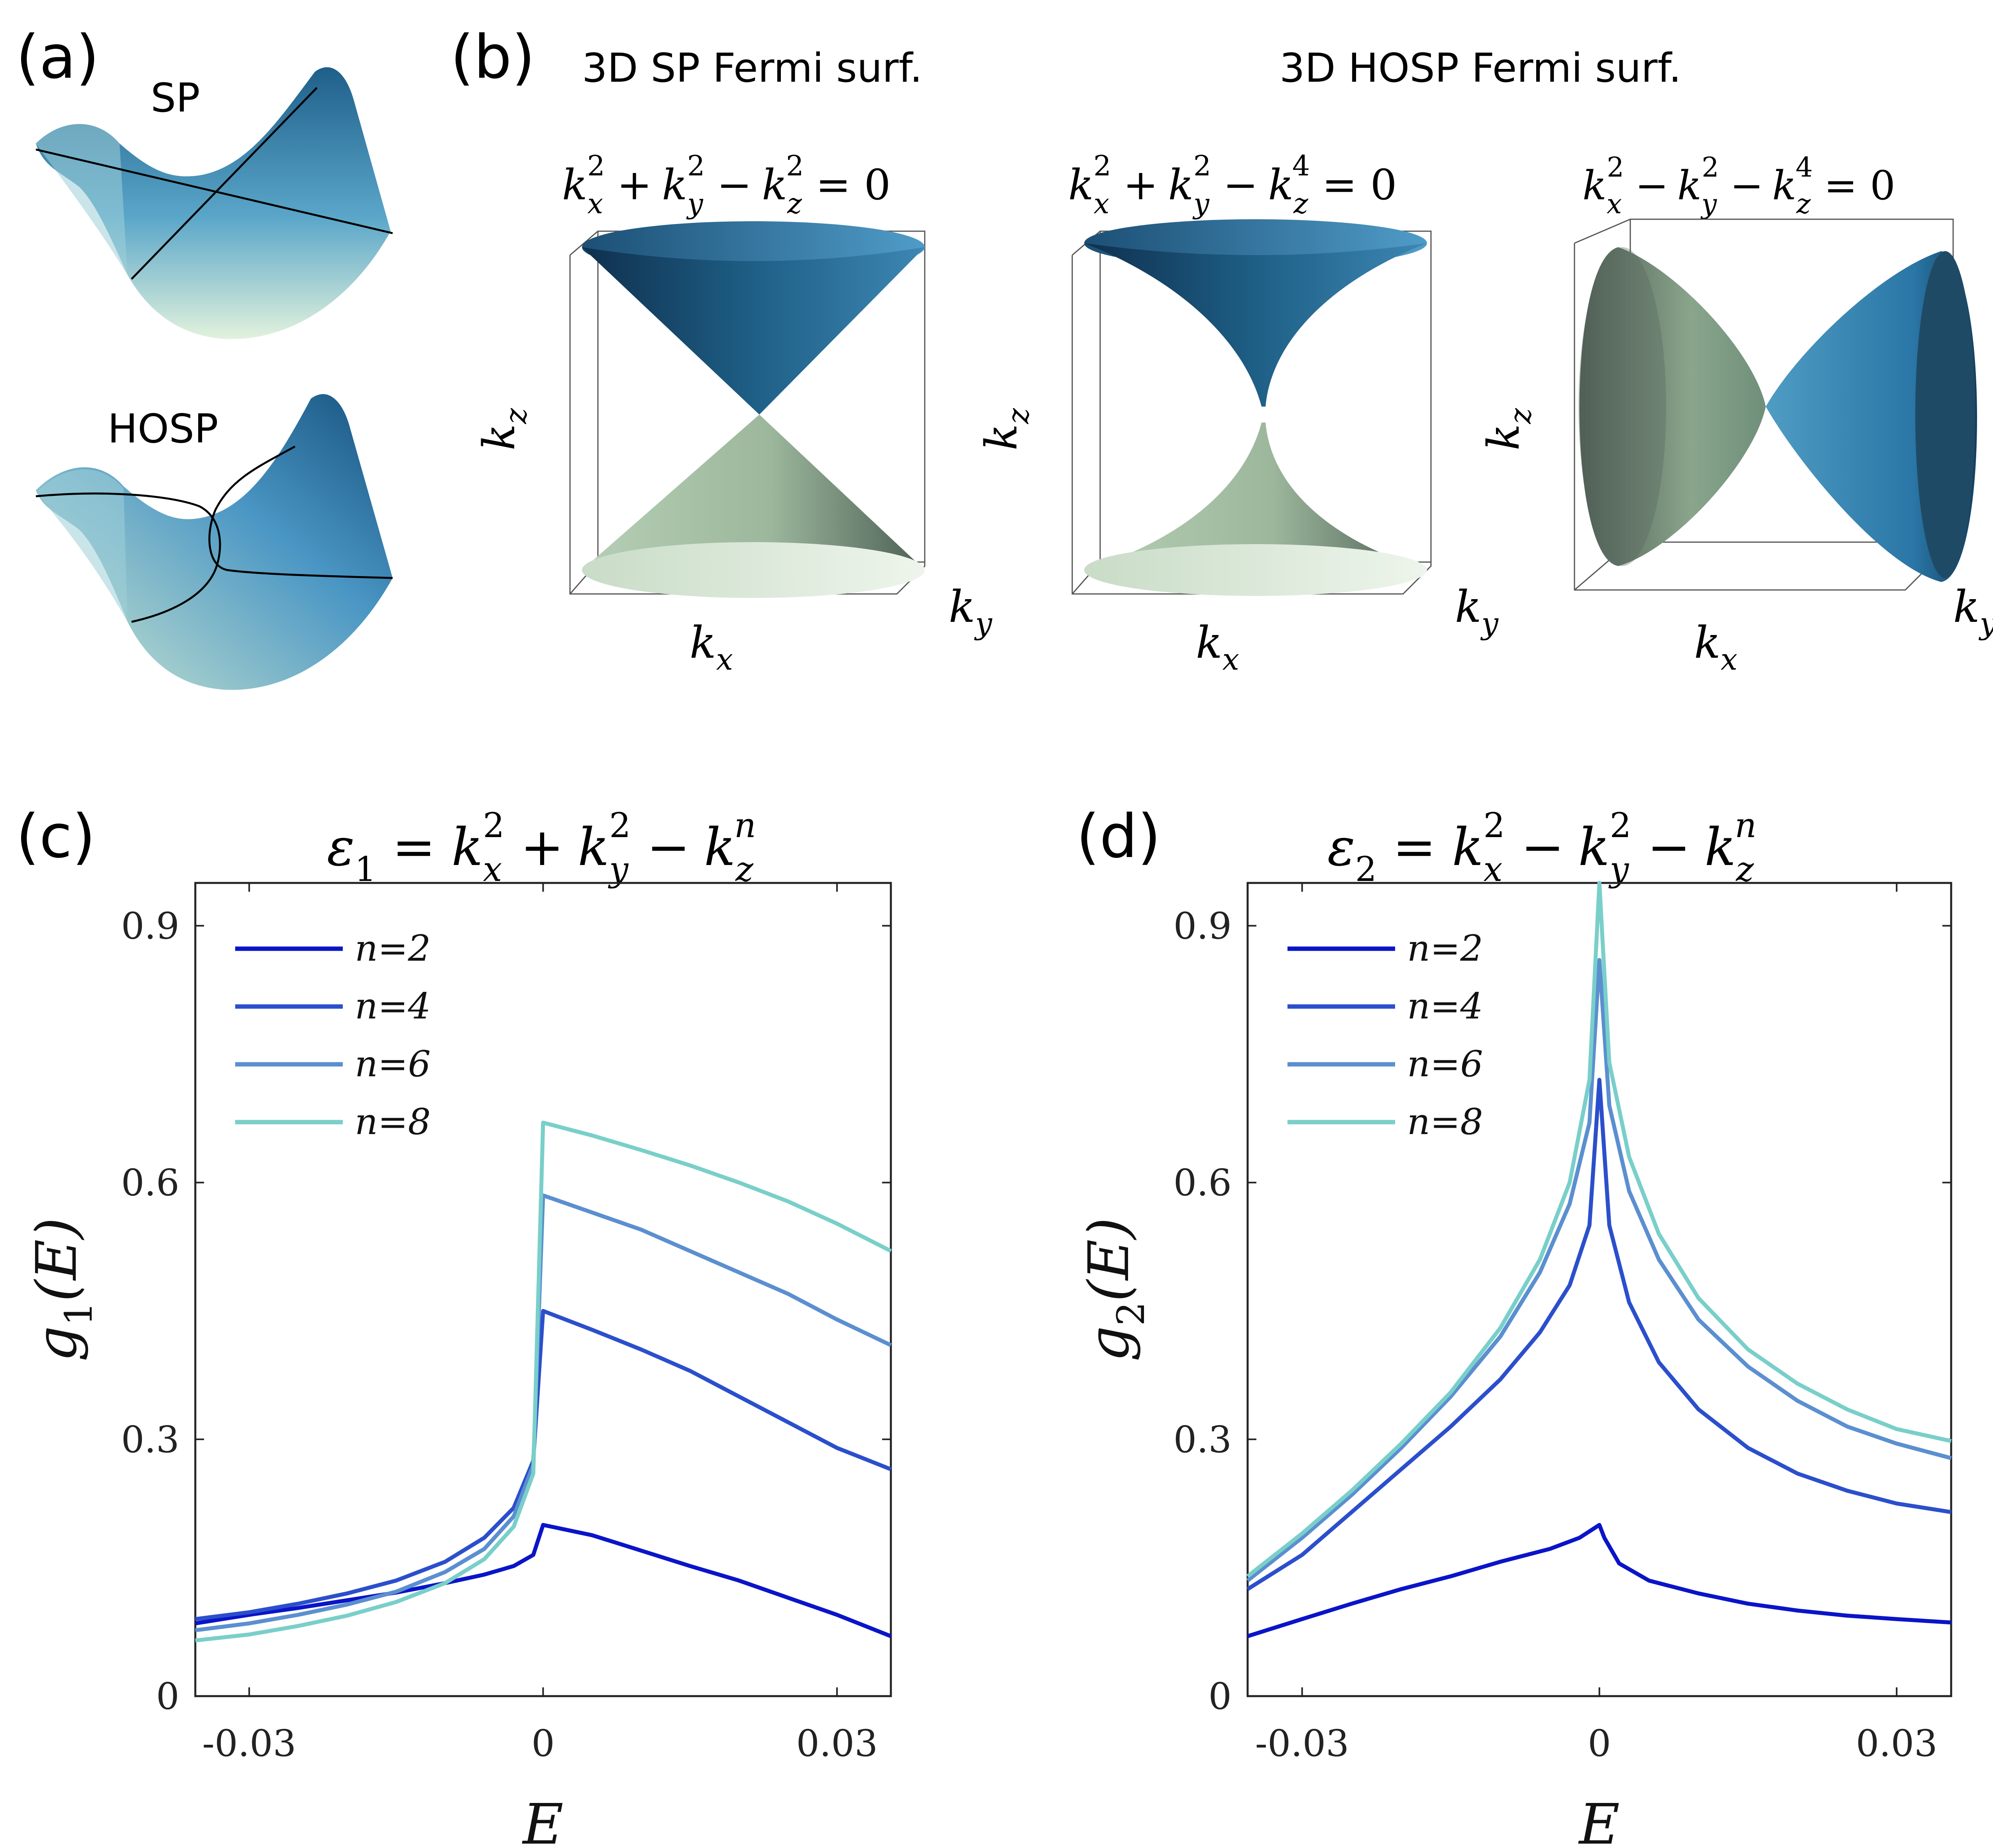 This screenshot has height=1848, width=1993. I want to click on chart-c-legend-label: n=8, so click(393, 1122).